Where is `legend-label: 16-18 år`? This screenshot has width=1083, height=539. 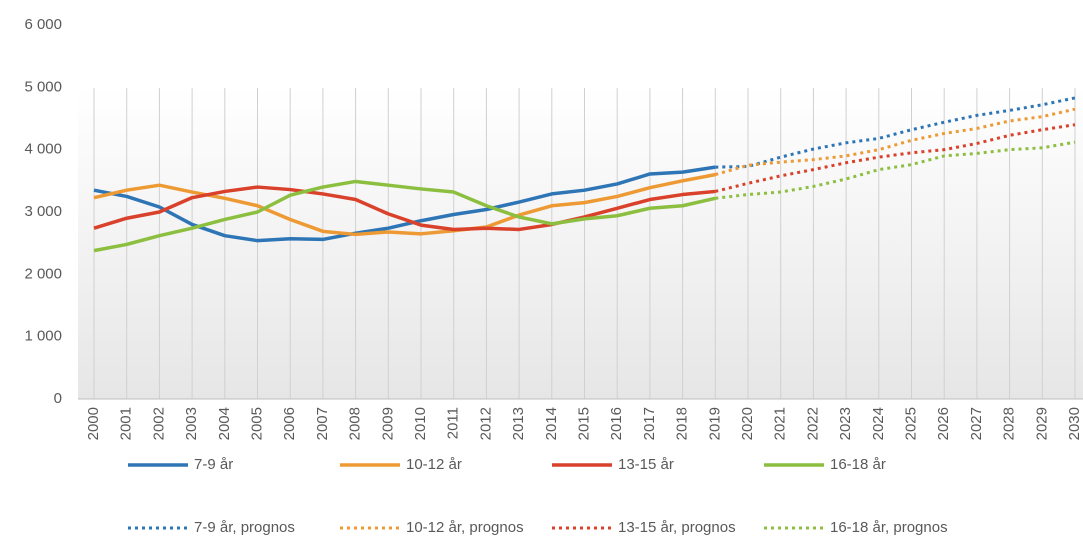
legend-label: 16-18 år is located at coordinates (858, 464).